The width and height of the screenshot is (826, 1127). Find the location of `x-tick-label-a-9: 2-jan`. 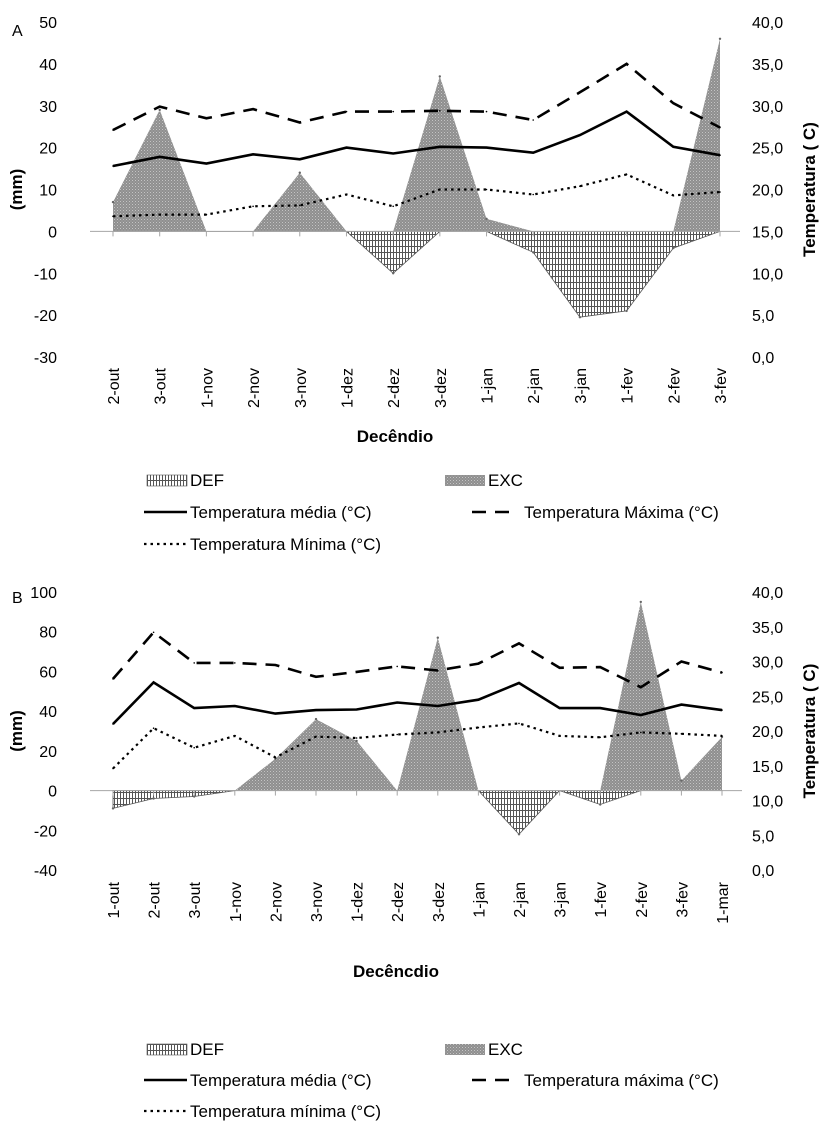

x-tick-label-a-9: 2-jan is located at coordinates (534, 386).